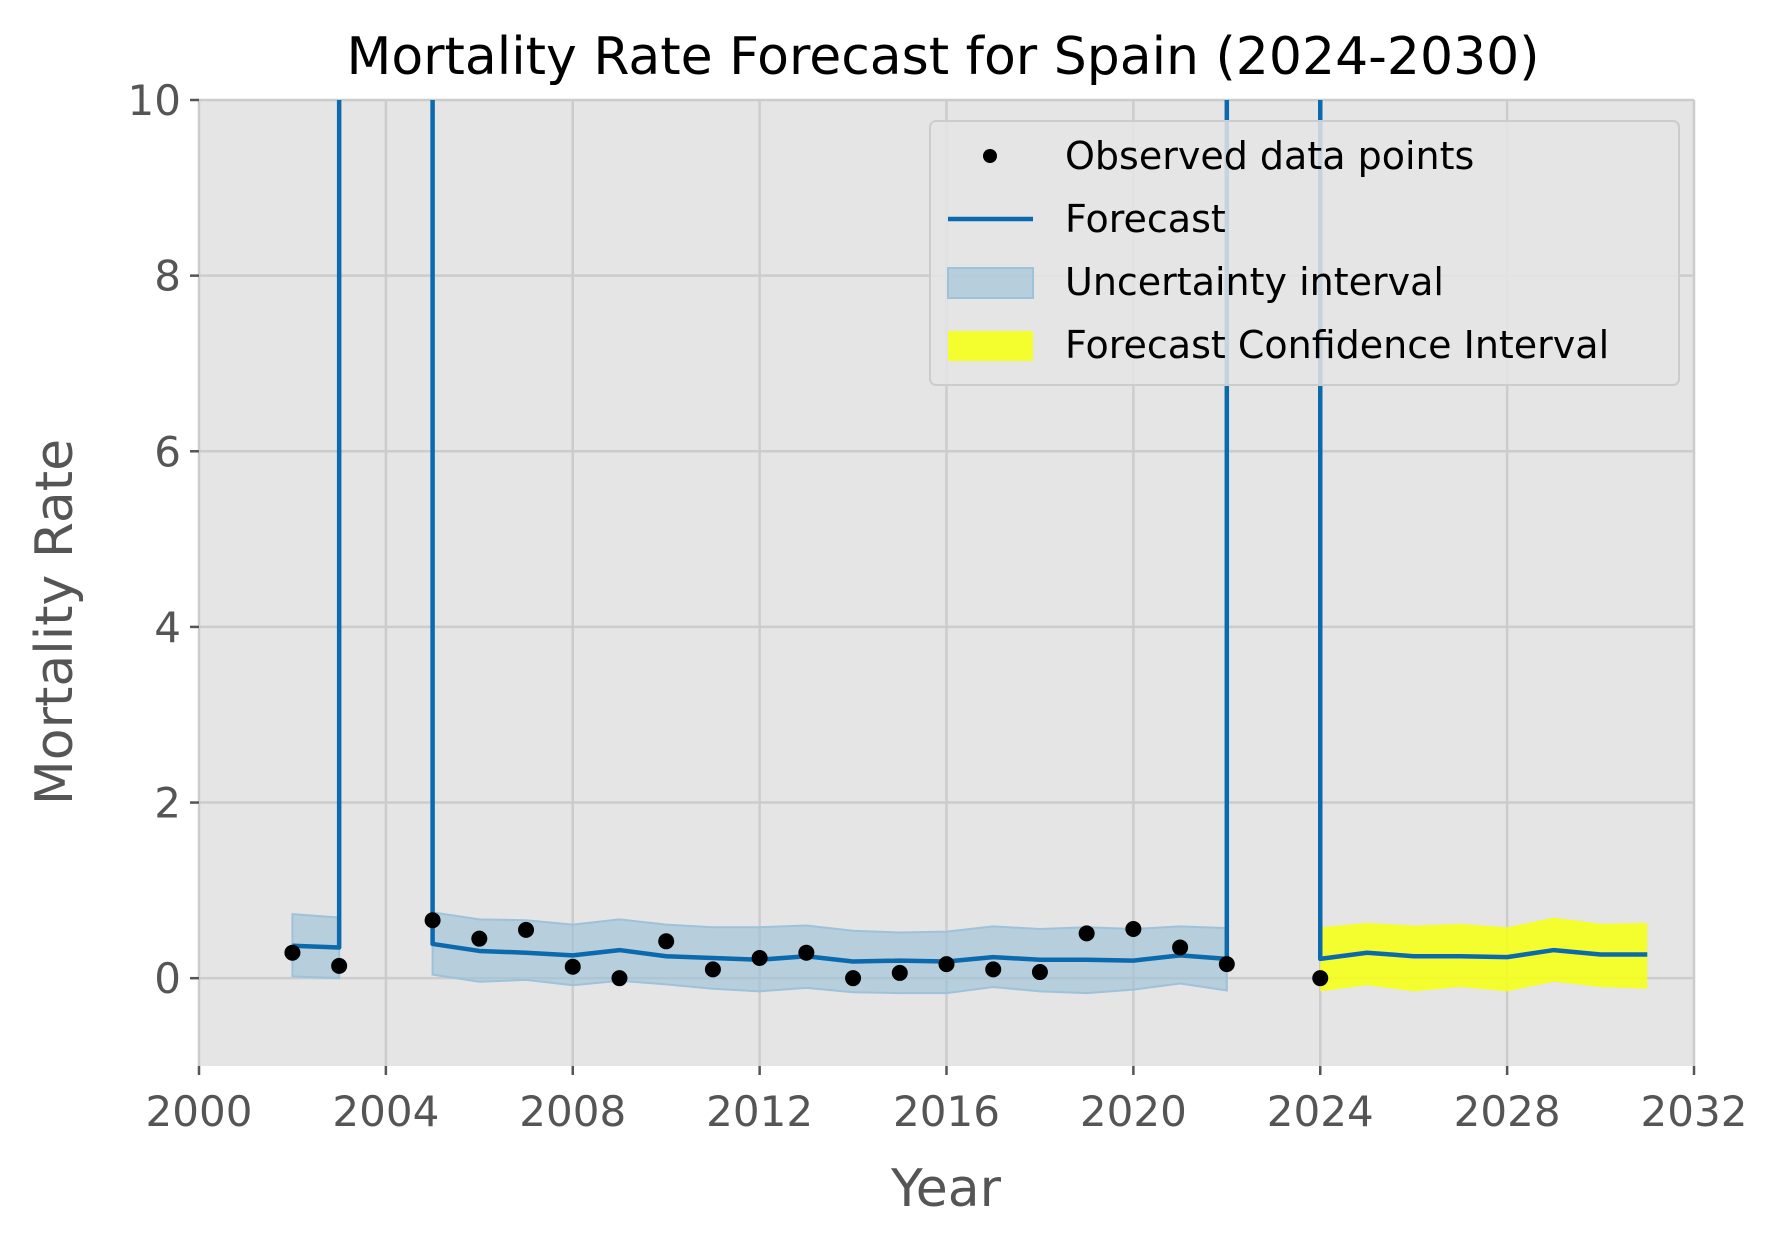  I want to click on legend-handle-confidence, so click(990, 346).